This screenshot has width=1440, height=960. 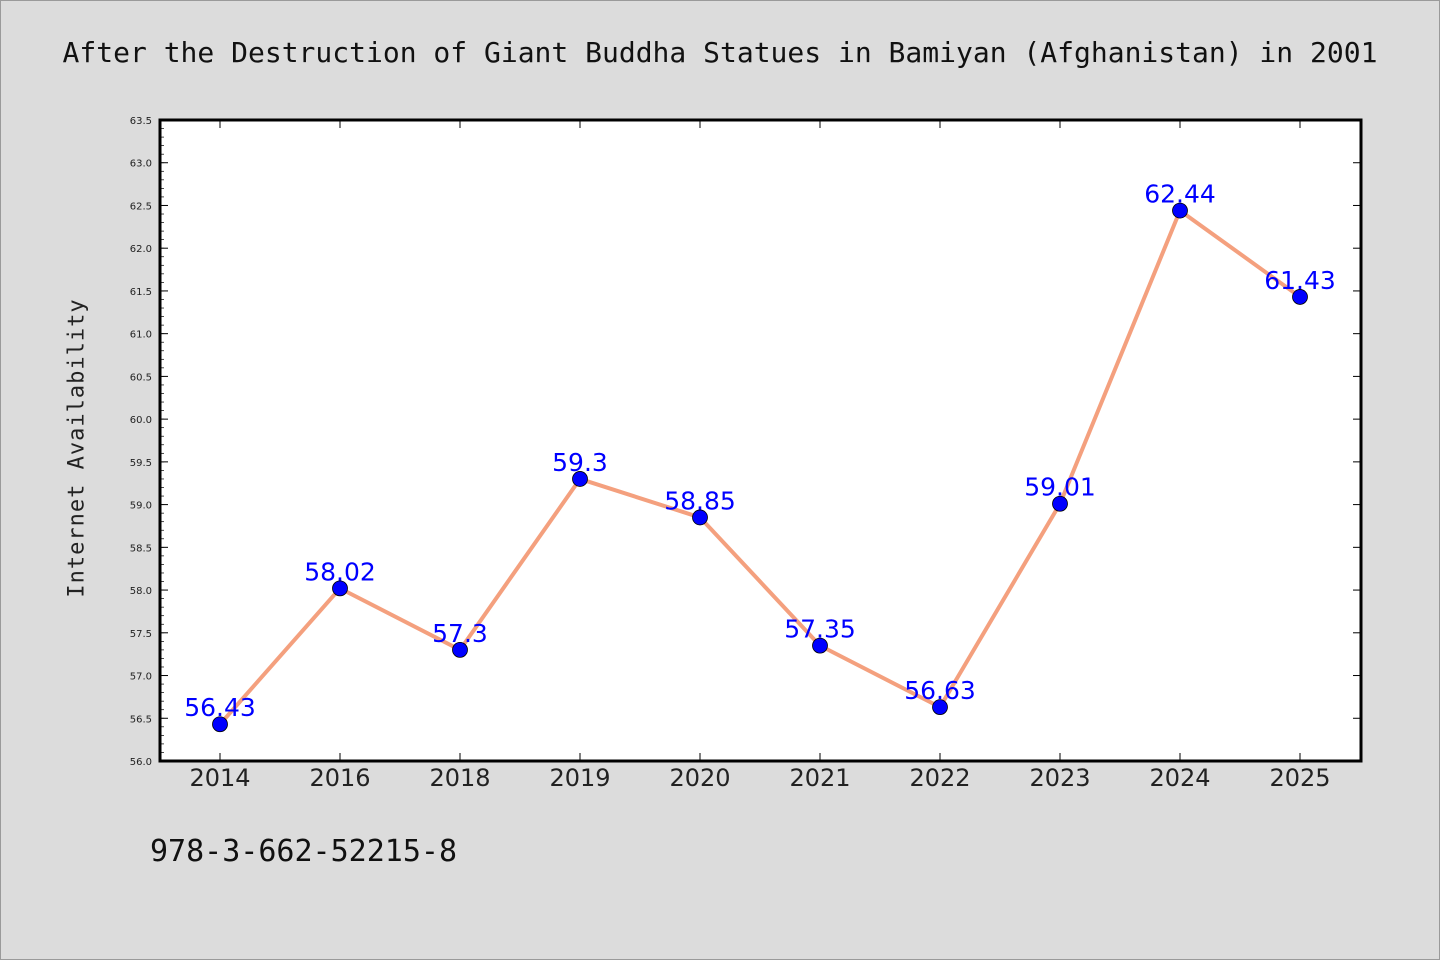 I want to click on y-tick-label: 62.5, so click(x=141, y=206).